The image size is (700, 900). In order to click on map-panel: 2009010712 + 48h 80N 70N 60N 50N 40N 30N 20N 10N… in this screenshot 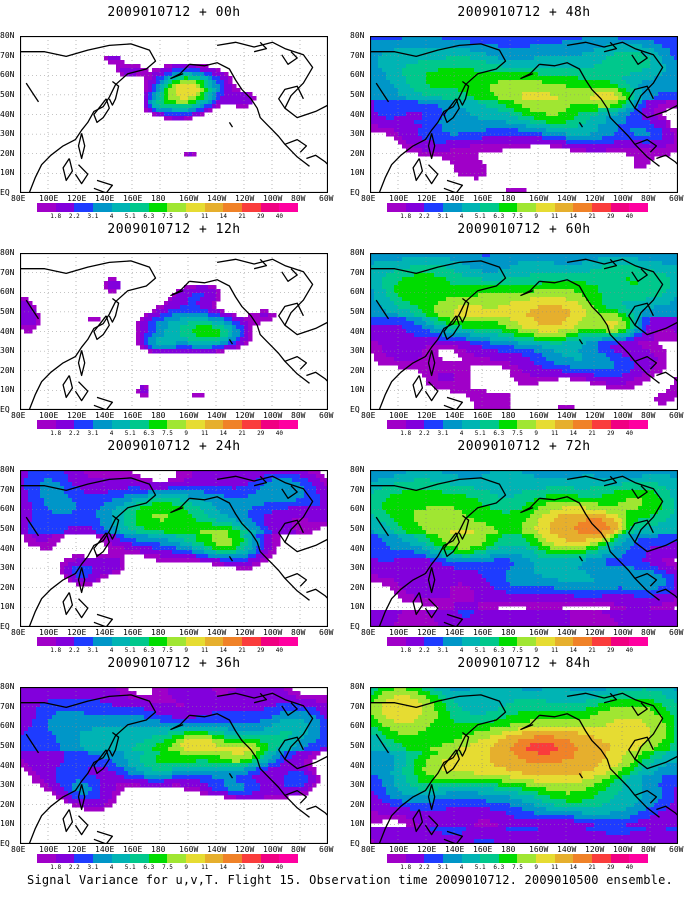, I will do `click(524, 115)`.